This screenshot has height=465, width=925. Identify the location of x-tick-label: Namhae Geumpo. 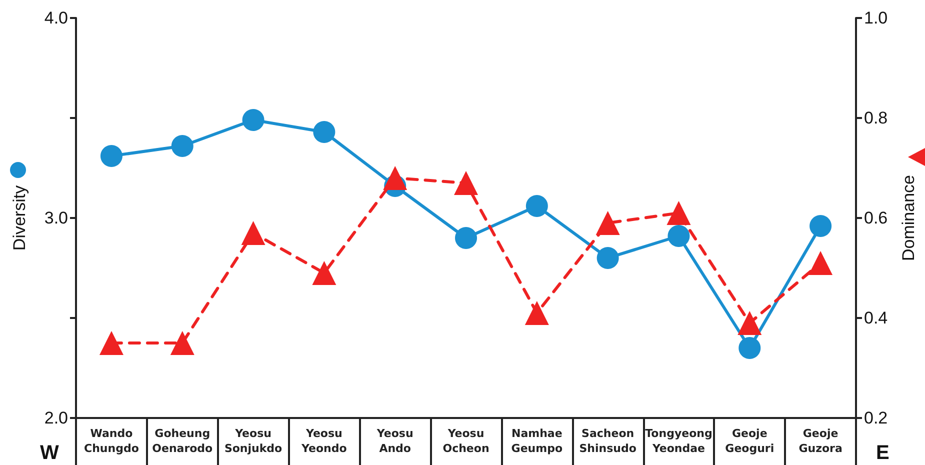
(537, 441).